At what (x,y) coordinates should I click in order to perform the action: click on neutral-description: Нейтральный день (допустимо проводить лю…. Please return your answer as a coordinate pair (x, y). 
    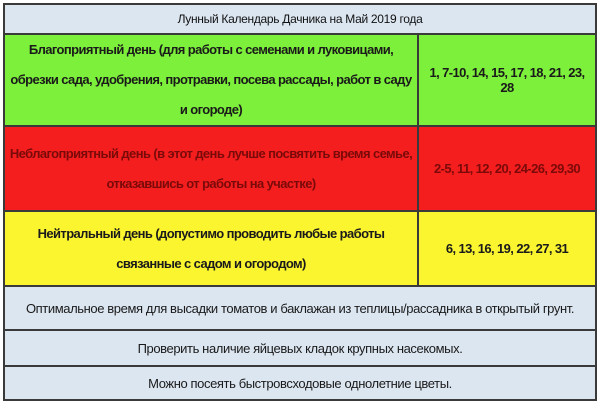
    Looking at the image, I should click on (211, 248).